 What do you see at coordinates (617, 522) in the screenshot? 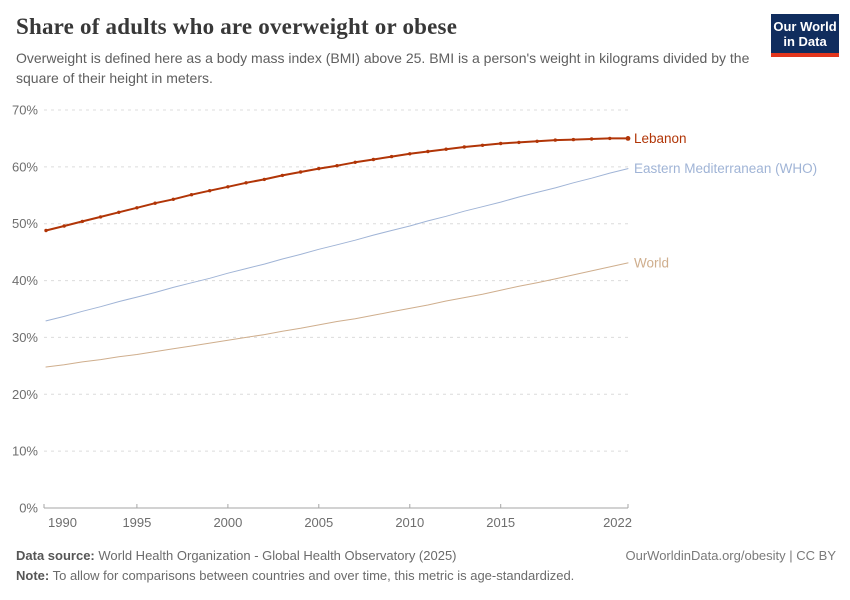
I see `x-tick-label: 2022` at bounding box center [617, 522].